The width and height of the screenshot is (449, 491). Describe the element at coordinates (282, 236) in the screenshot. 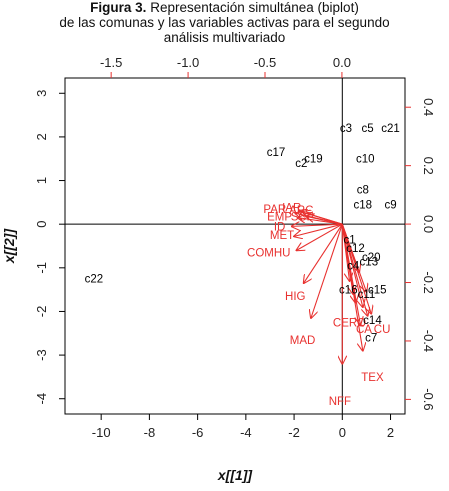

I see `variable-label-met: MET` at that location.